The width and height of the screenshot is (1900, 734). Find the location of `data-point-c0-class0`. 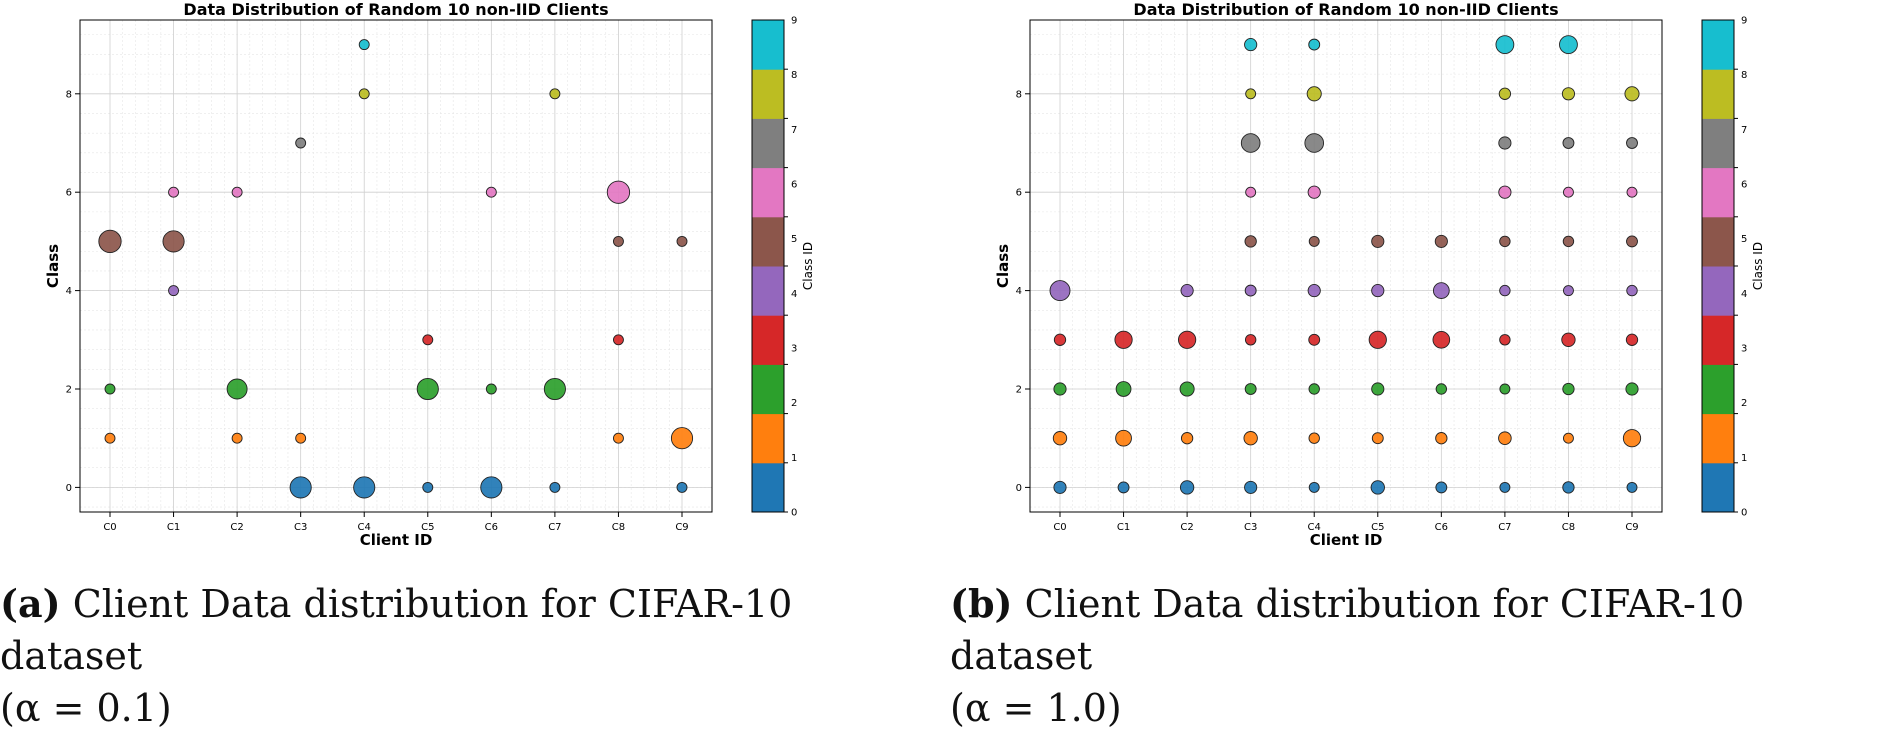

data-point-c0-class0 is located at coordinates (1060, 487).